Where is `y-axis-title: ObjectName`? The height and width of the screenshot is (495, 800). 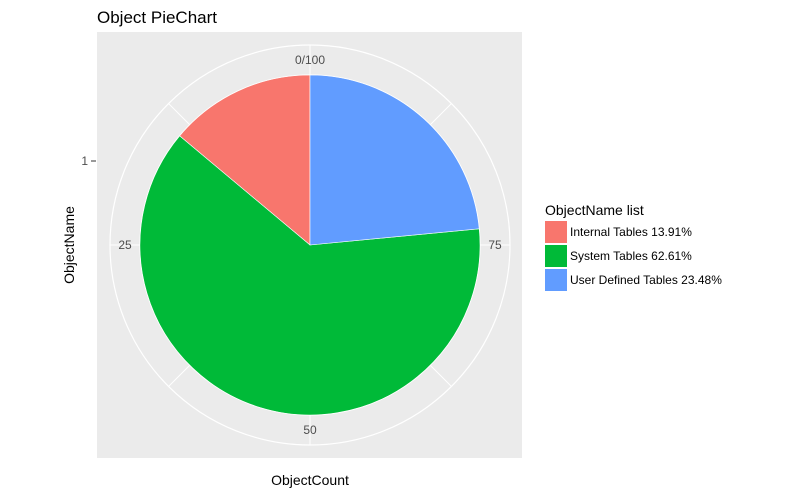
y-axis-title: ObjectName is located at coordinates (69, 245).